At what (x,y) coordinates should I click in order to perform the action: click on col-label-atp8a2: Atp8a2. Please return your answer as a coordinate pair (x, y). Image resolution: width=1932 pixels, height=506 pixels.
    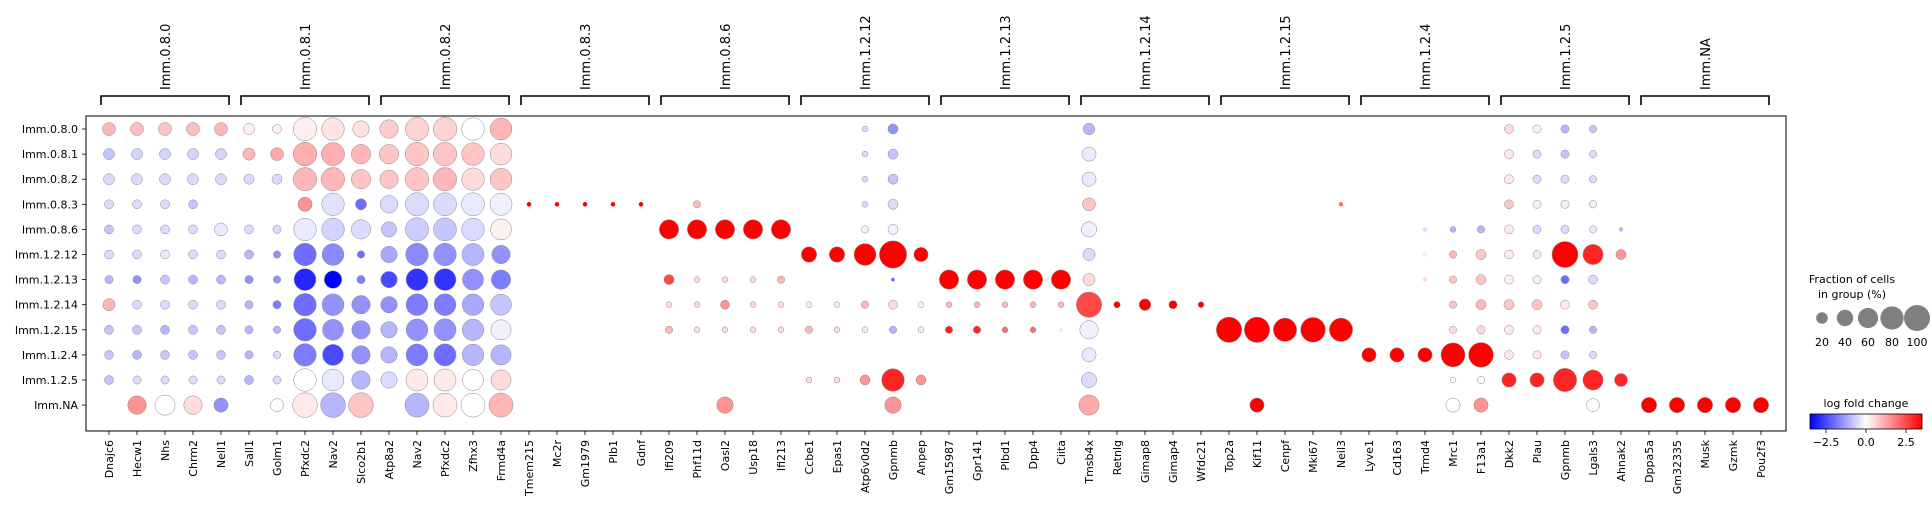
    Looking at the image, I should click on (389, 459).